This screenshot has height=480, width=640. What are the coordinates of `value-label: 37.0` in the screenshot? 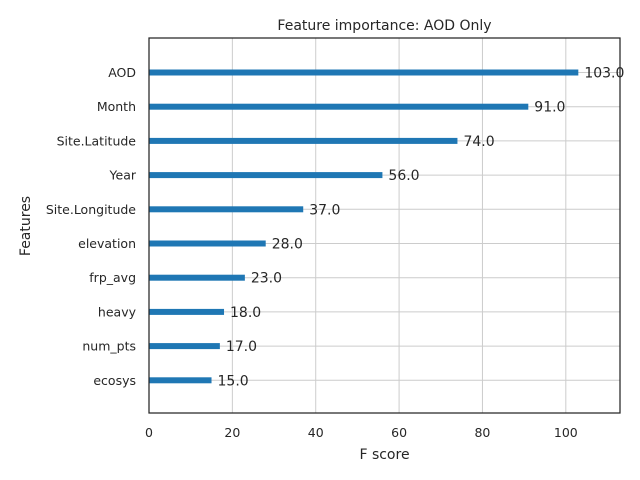 It's located at (324, 210).